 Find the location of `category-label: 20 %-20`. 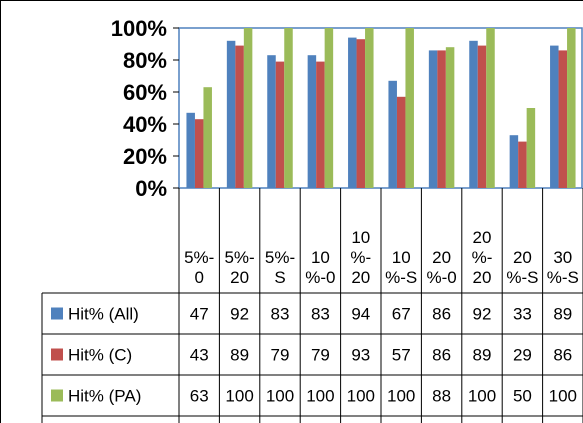

category-label: 20 %-20 is located at coordinates (482, 257).